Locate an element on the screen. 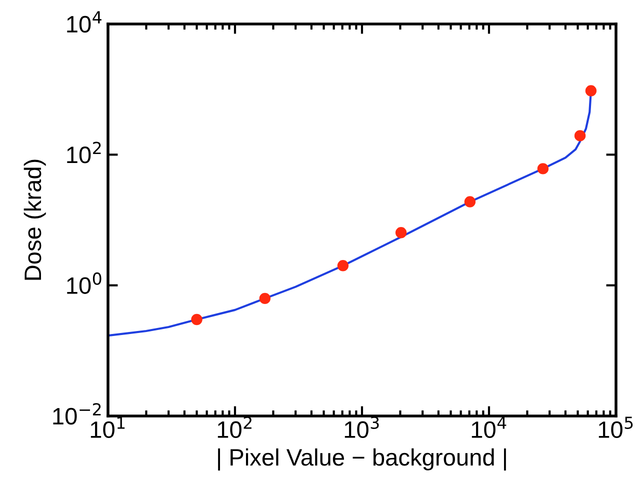 Image resolution: width=636 pixels, height=493 pixels. x-tick-label: 10$^{5}$ is located at coordinates (615, 427).